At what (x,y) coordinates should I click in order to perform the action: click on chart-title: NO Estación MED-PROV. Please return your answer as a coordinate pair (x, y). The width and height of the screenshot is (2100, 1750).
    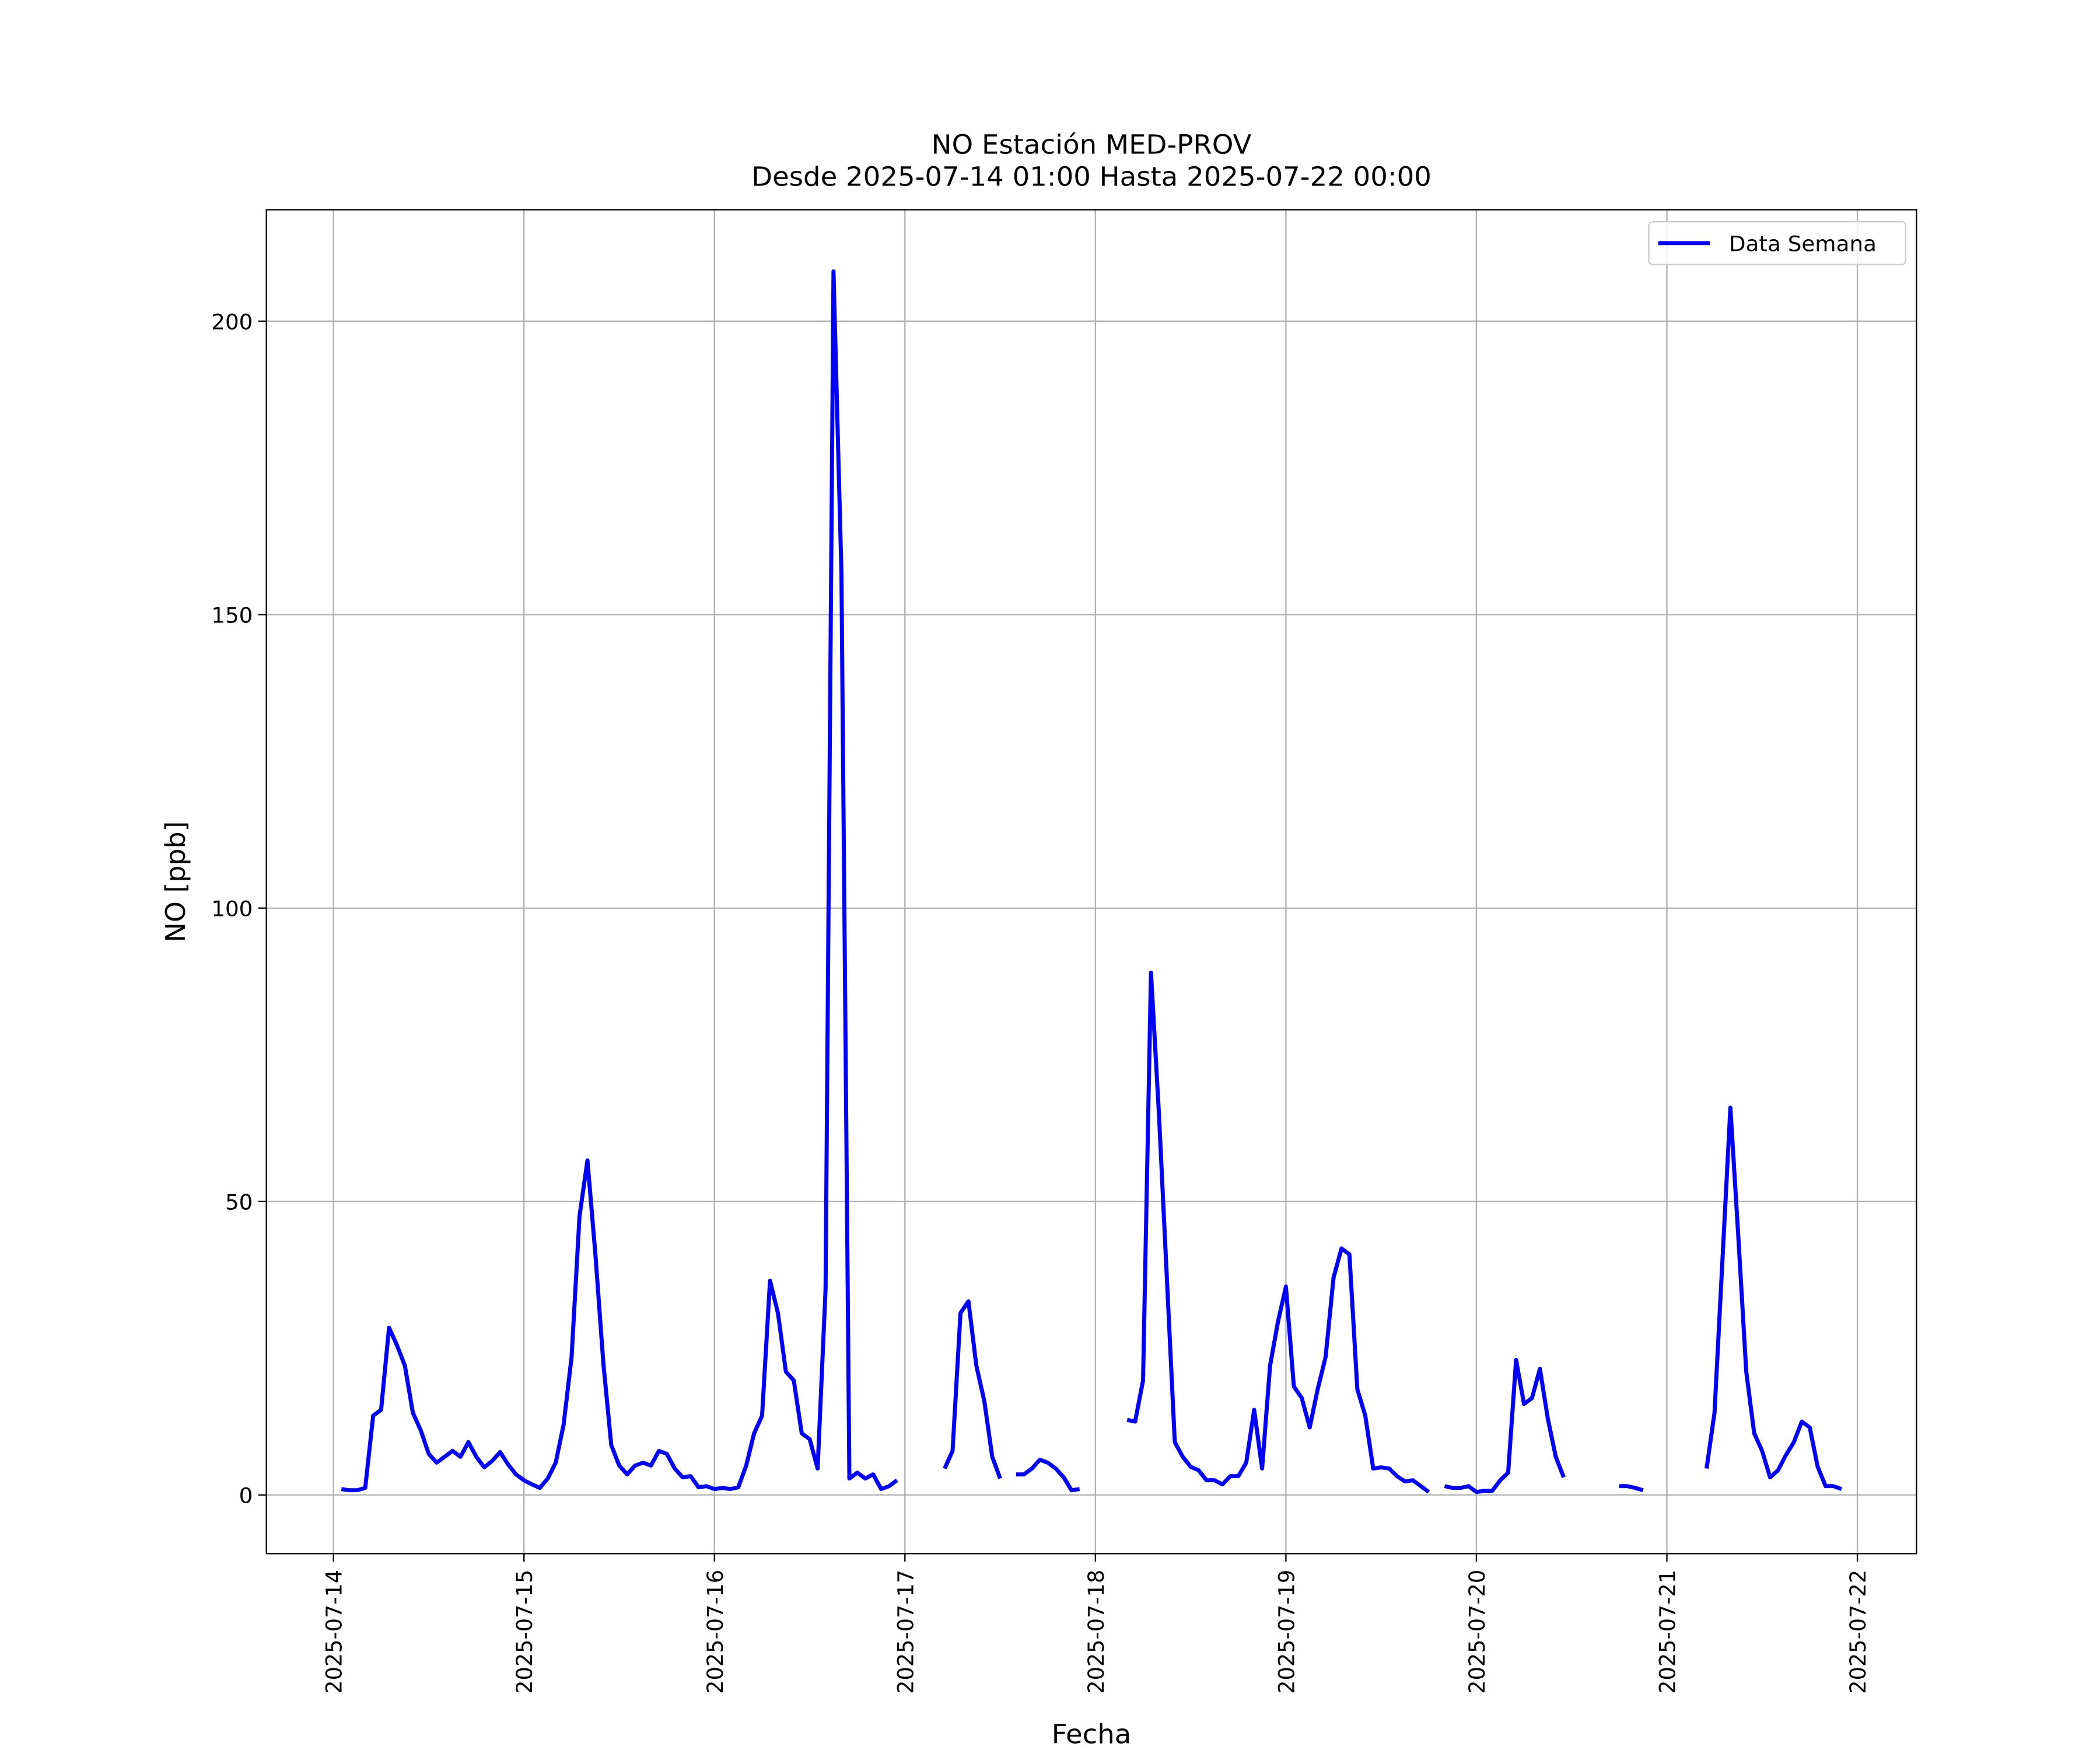
    Looking at the image, I should click on (1092, 144).